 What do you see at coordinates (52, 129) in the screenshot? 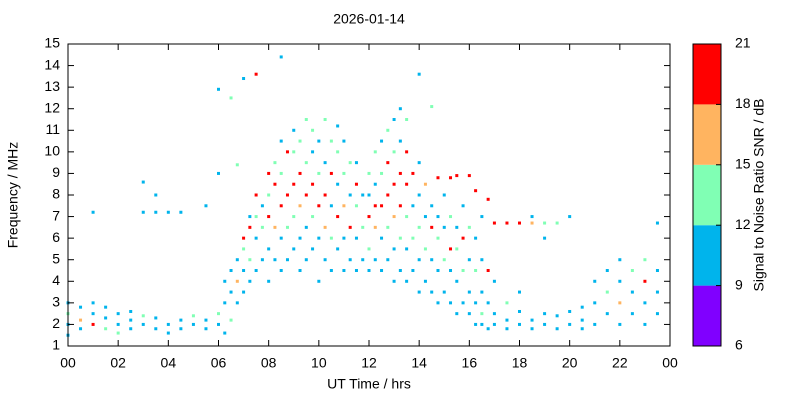
I see `y-tick-label: 11` at bounding box center [52, 129].